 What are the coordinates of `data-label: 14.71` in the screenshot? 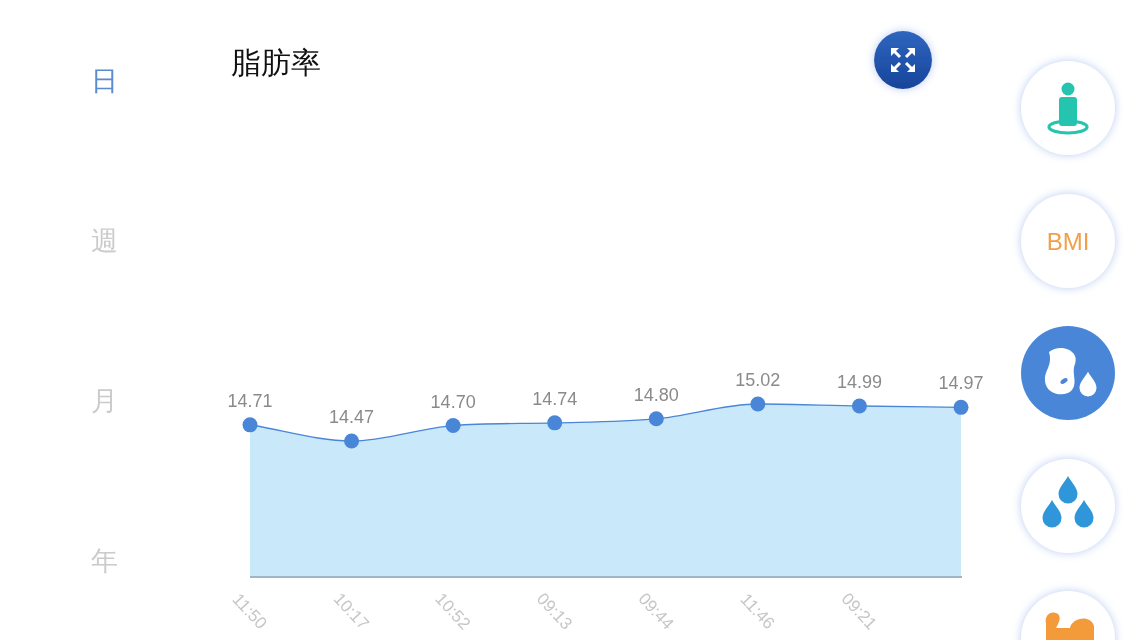 It's located at (250, 400).